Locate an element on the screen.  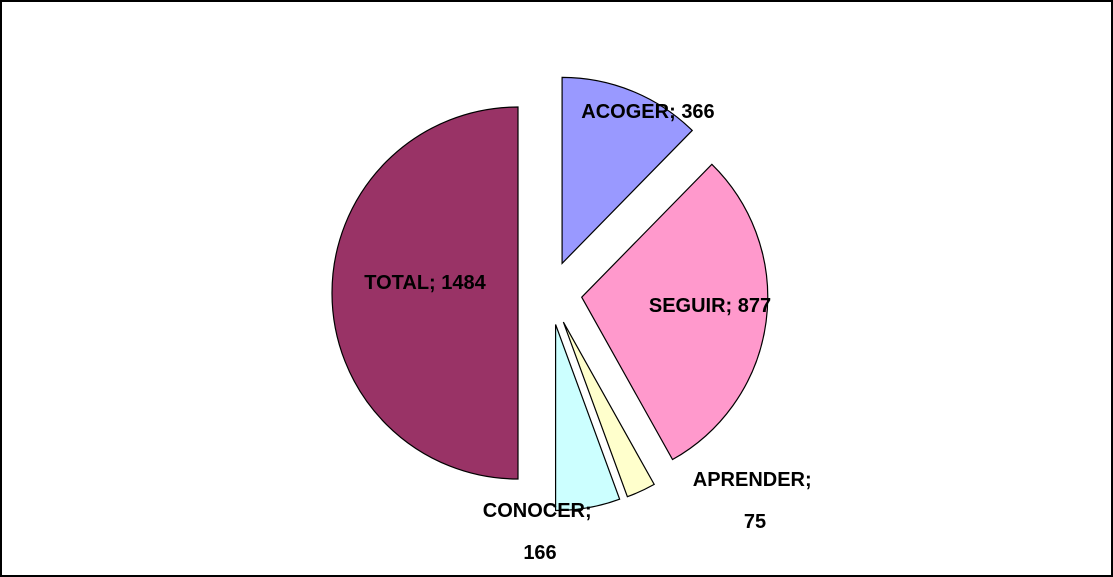
data-label: SEGUIR; 877 is located at coordinates (710, 306).